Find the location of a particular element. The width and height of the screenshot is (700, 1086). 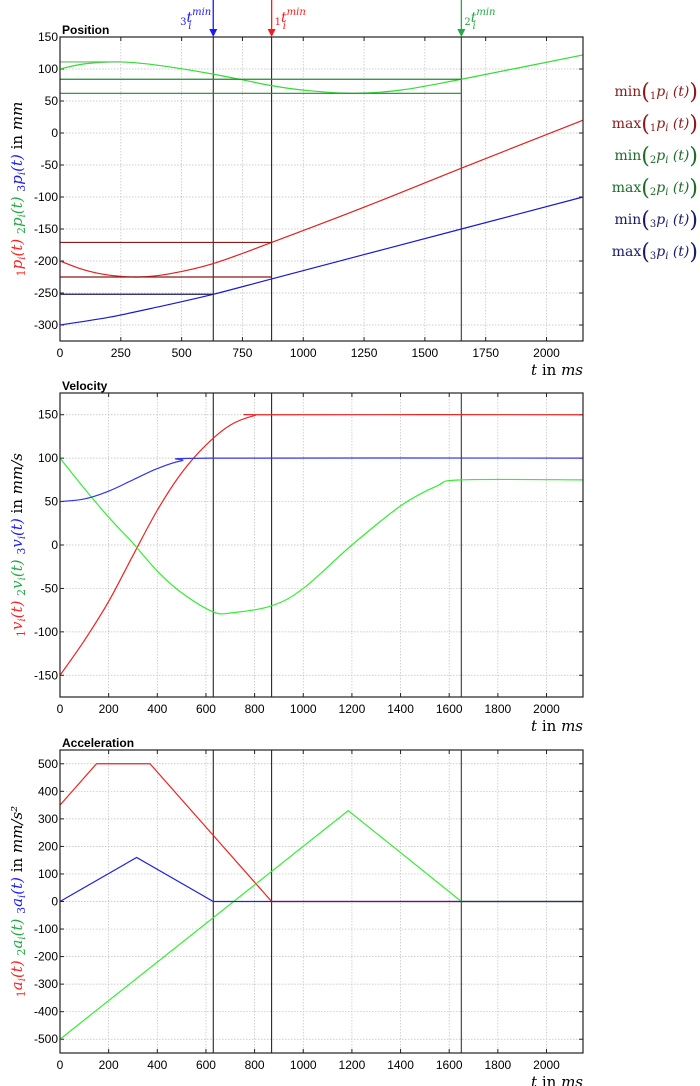

y-tick-label: -250 is located at coordinates (46, 293).